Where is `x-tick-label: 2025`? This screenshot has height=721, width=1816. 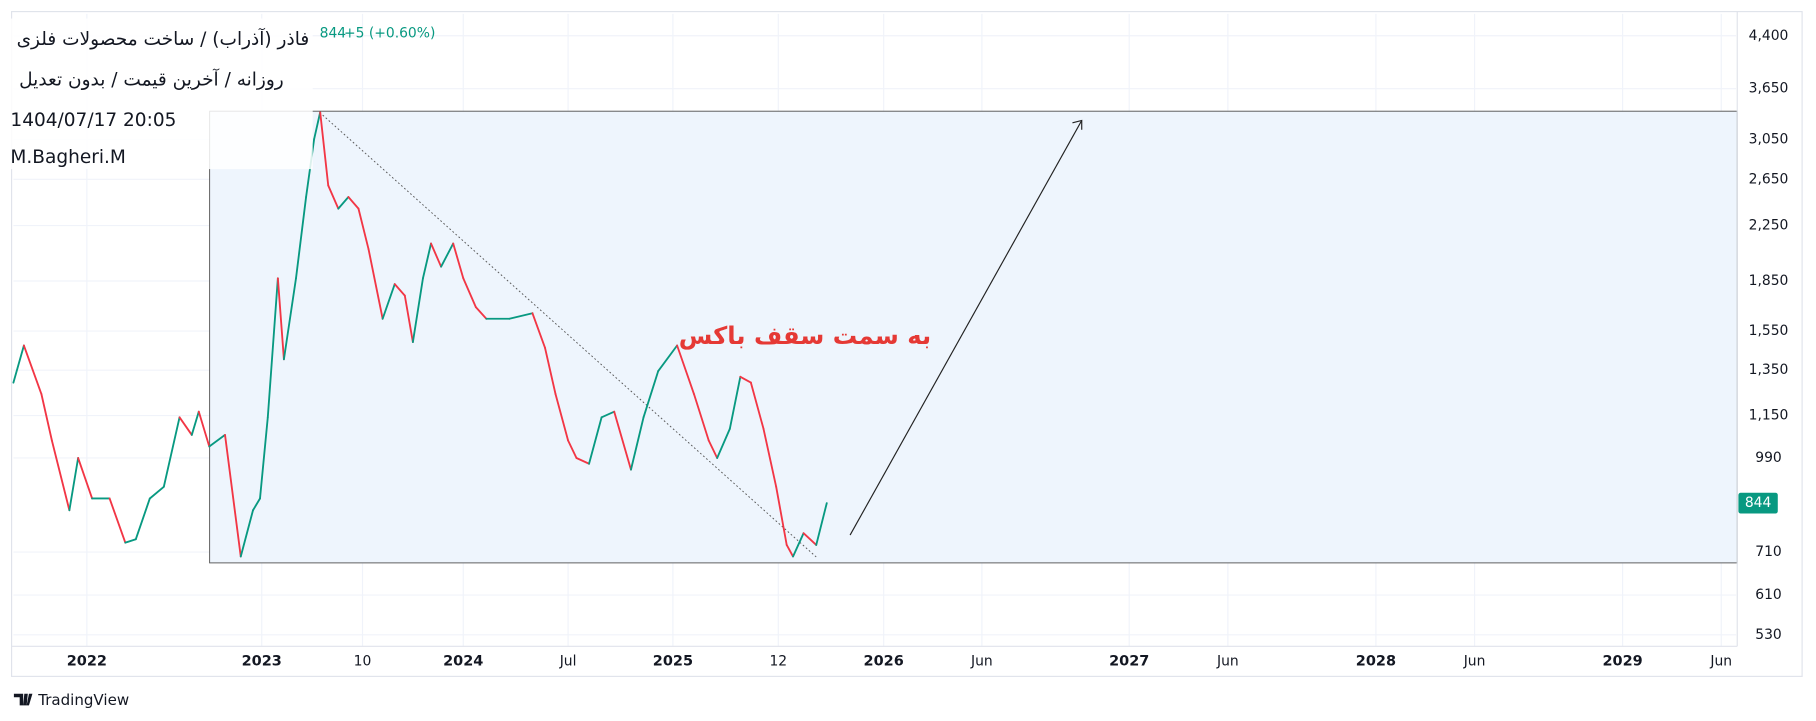
x-tick-label: 2025 is located at coordinates (673, 661).